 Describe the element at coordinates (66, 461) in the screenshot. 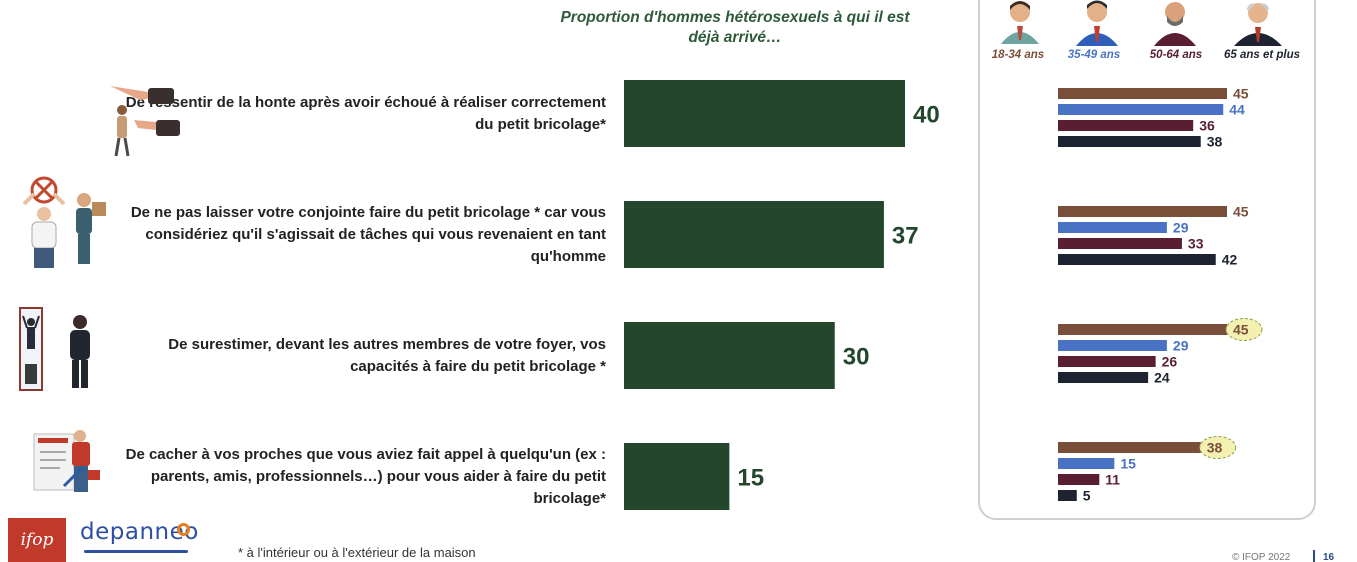

I see `contract-repairman-icon` at that location.